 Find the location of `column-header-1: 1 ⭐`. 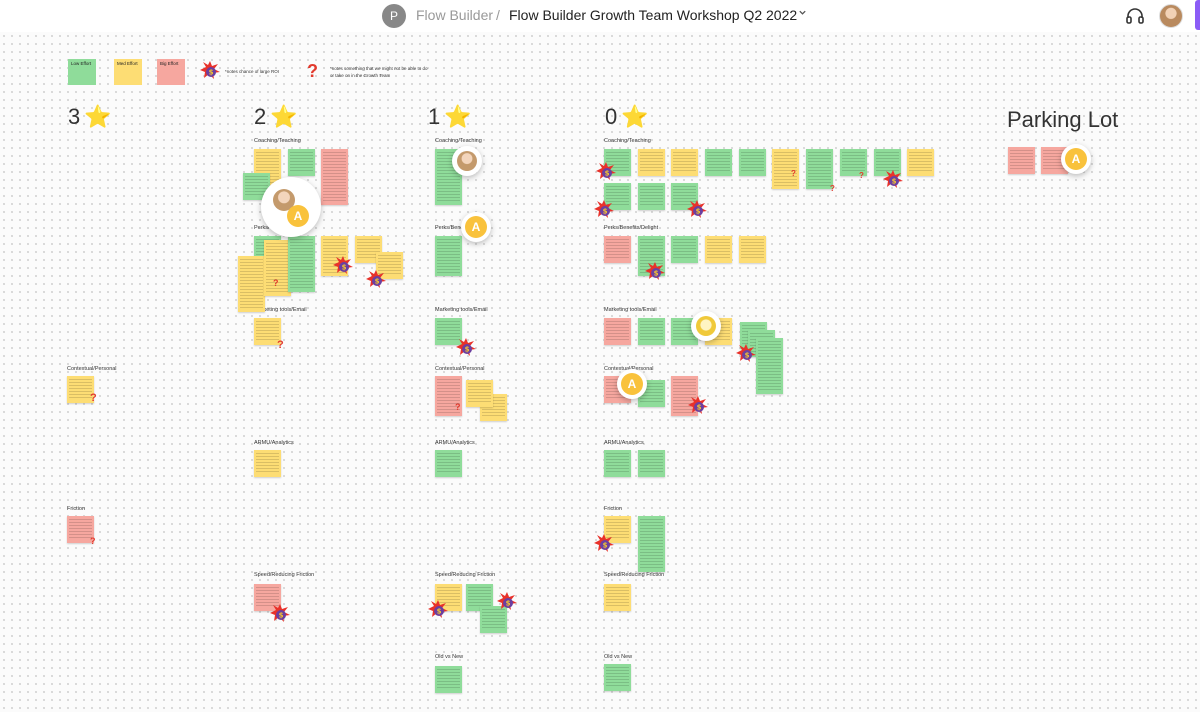

column-header-1: 1 ⭐ is located at coordinates (450, 117).